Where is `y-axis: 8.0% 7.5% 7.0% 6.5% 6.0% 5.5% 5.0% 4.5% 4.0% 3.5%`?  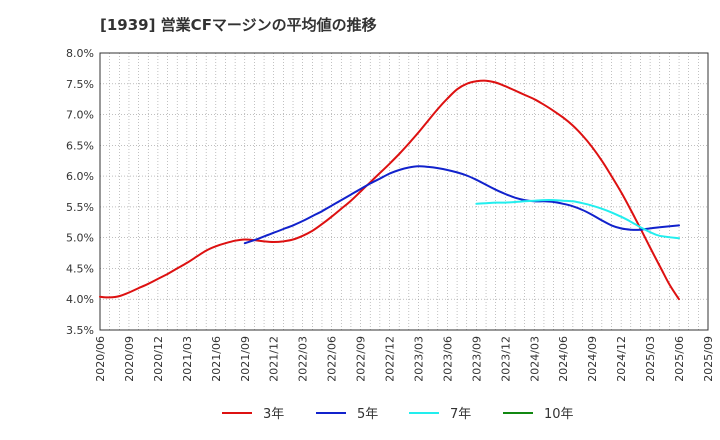
y-axis: 8.0% 7.5% 7.0% 6.5% 6.0% 5.5% 5.0% 4.5% 4.0% 3.5% is located at coordinates (80, 192).